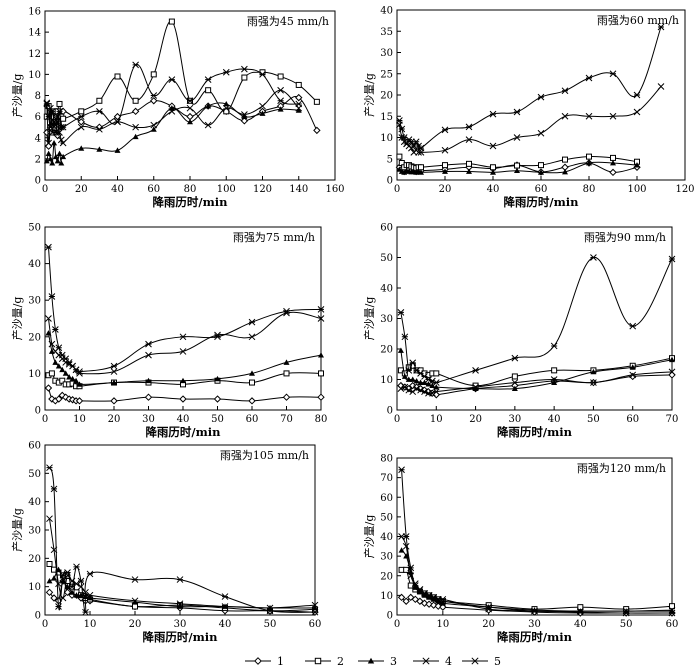  What do you see at coordinates (274, 237) in the screenshot?
I see `chart-title: 雨强为75 mm/h` at bounding box center [274, 237].